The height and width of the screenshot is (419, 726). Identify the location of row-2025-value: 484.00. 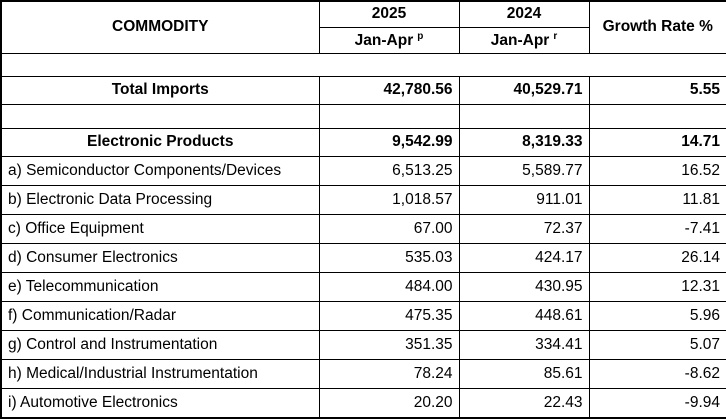
(389, 287).